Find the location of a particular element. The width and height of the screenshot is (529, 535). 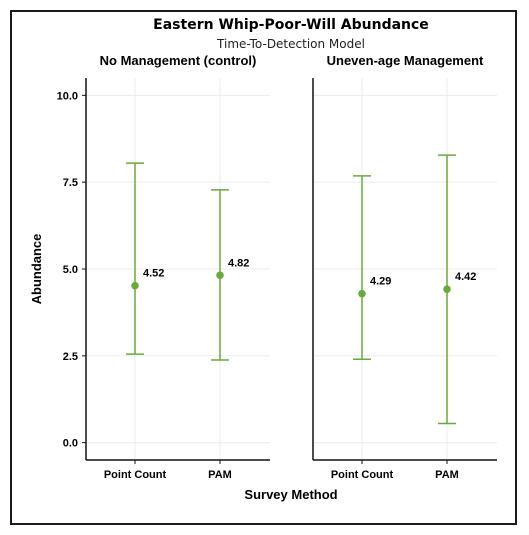

point-value-label: 4.82 is located at coordinates (238, 263).